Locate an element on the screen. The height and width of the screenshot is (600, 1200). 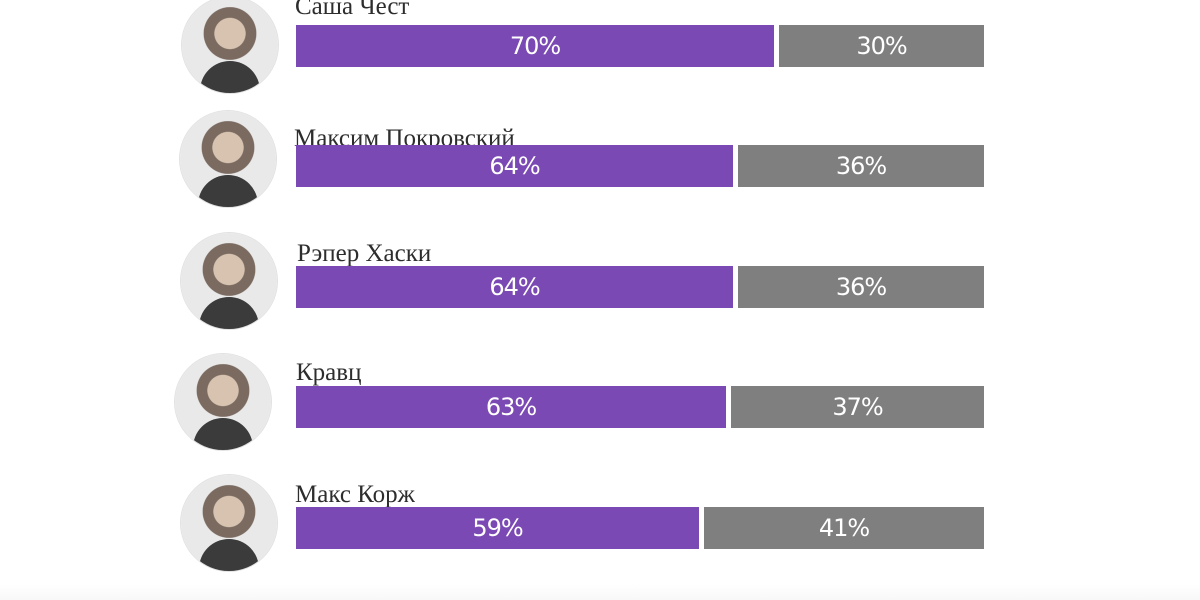
bottom-fade is located at coordinates (600, 592).